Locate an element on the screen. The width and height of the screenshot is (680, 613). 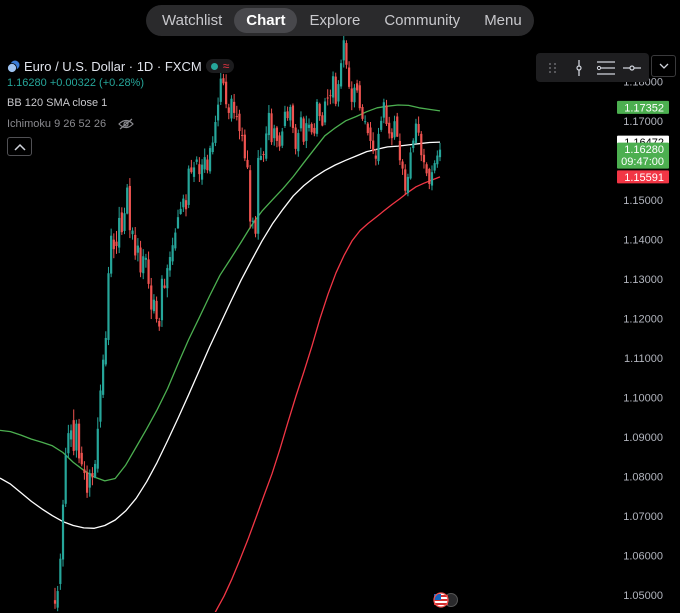
tab-watchlist: Watchlist is located at coordinates (192, 20).